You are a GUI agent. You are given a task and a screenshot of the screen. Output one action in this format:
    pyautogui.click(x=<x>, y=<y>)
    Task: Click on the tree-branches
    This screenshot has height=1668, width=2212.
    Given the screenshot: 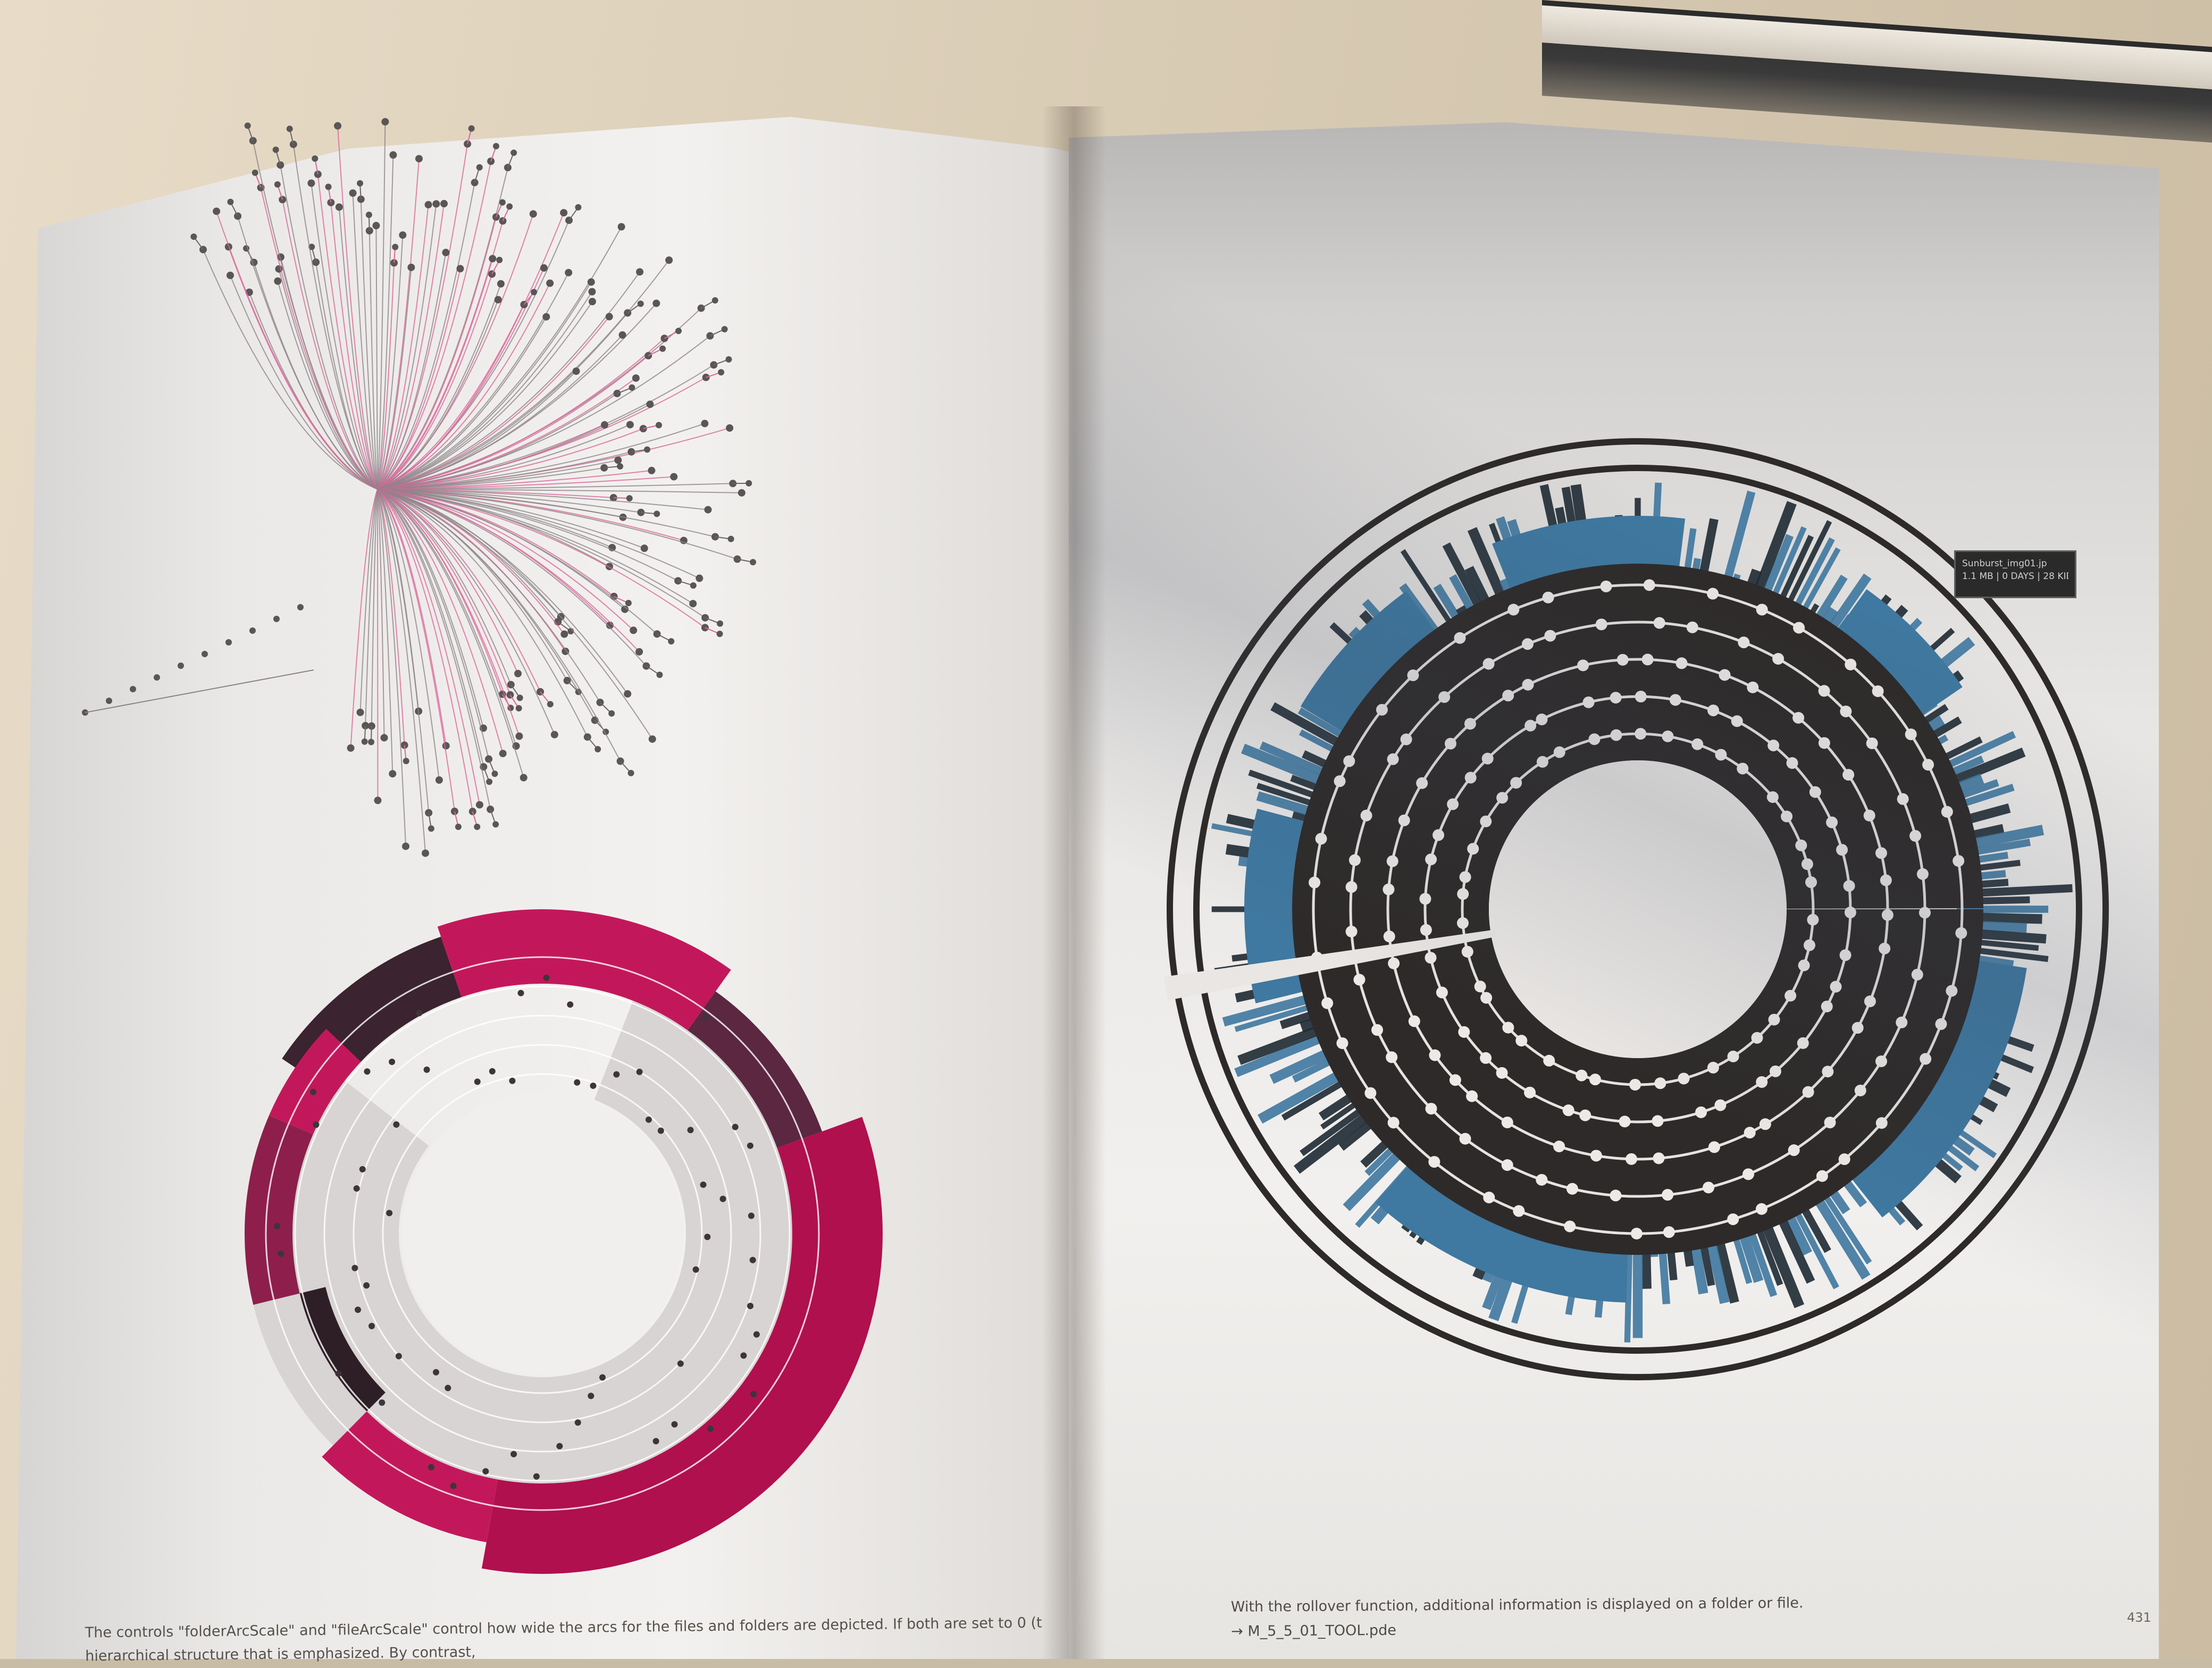 What is the action you would take?
    pyautogui.click(x=419, y=488)
    